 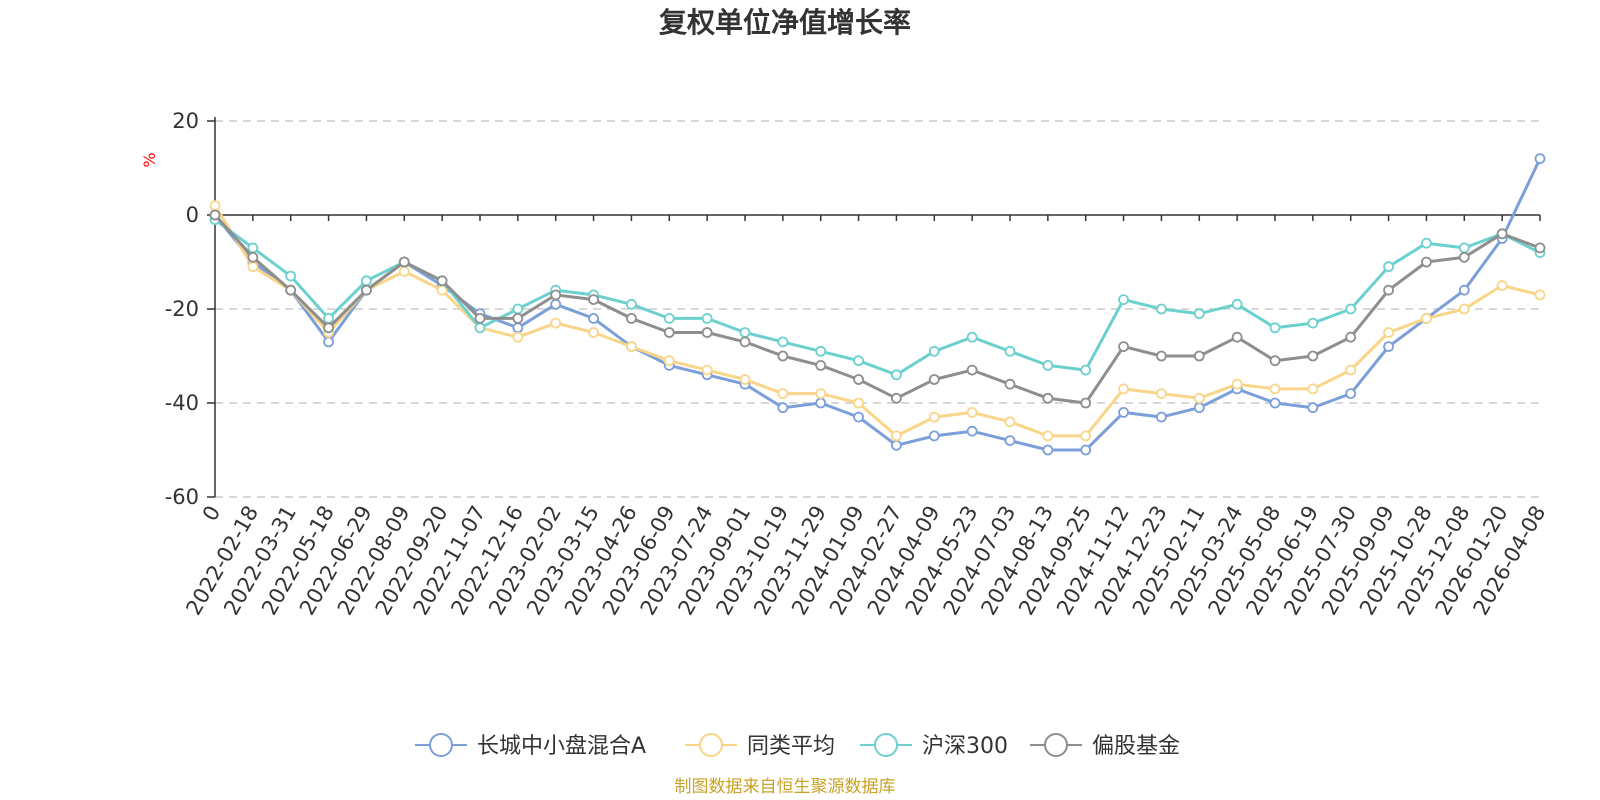 I want to click on y-tick-label: 0, so click(x=192, y=215).